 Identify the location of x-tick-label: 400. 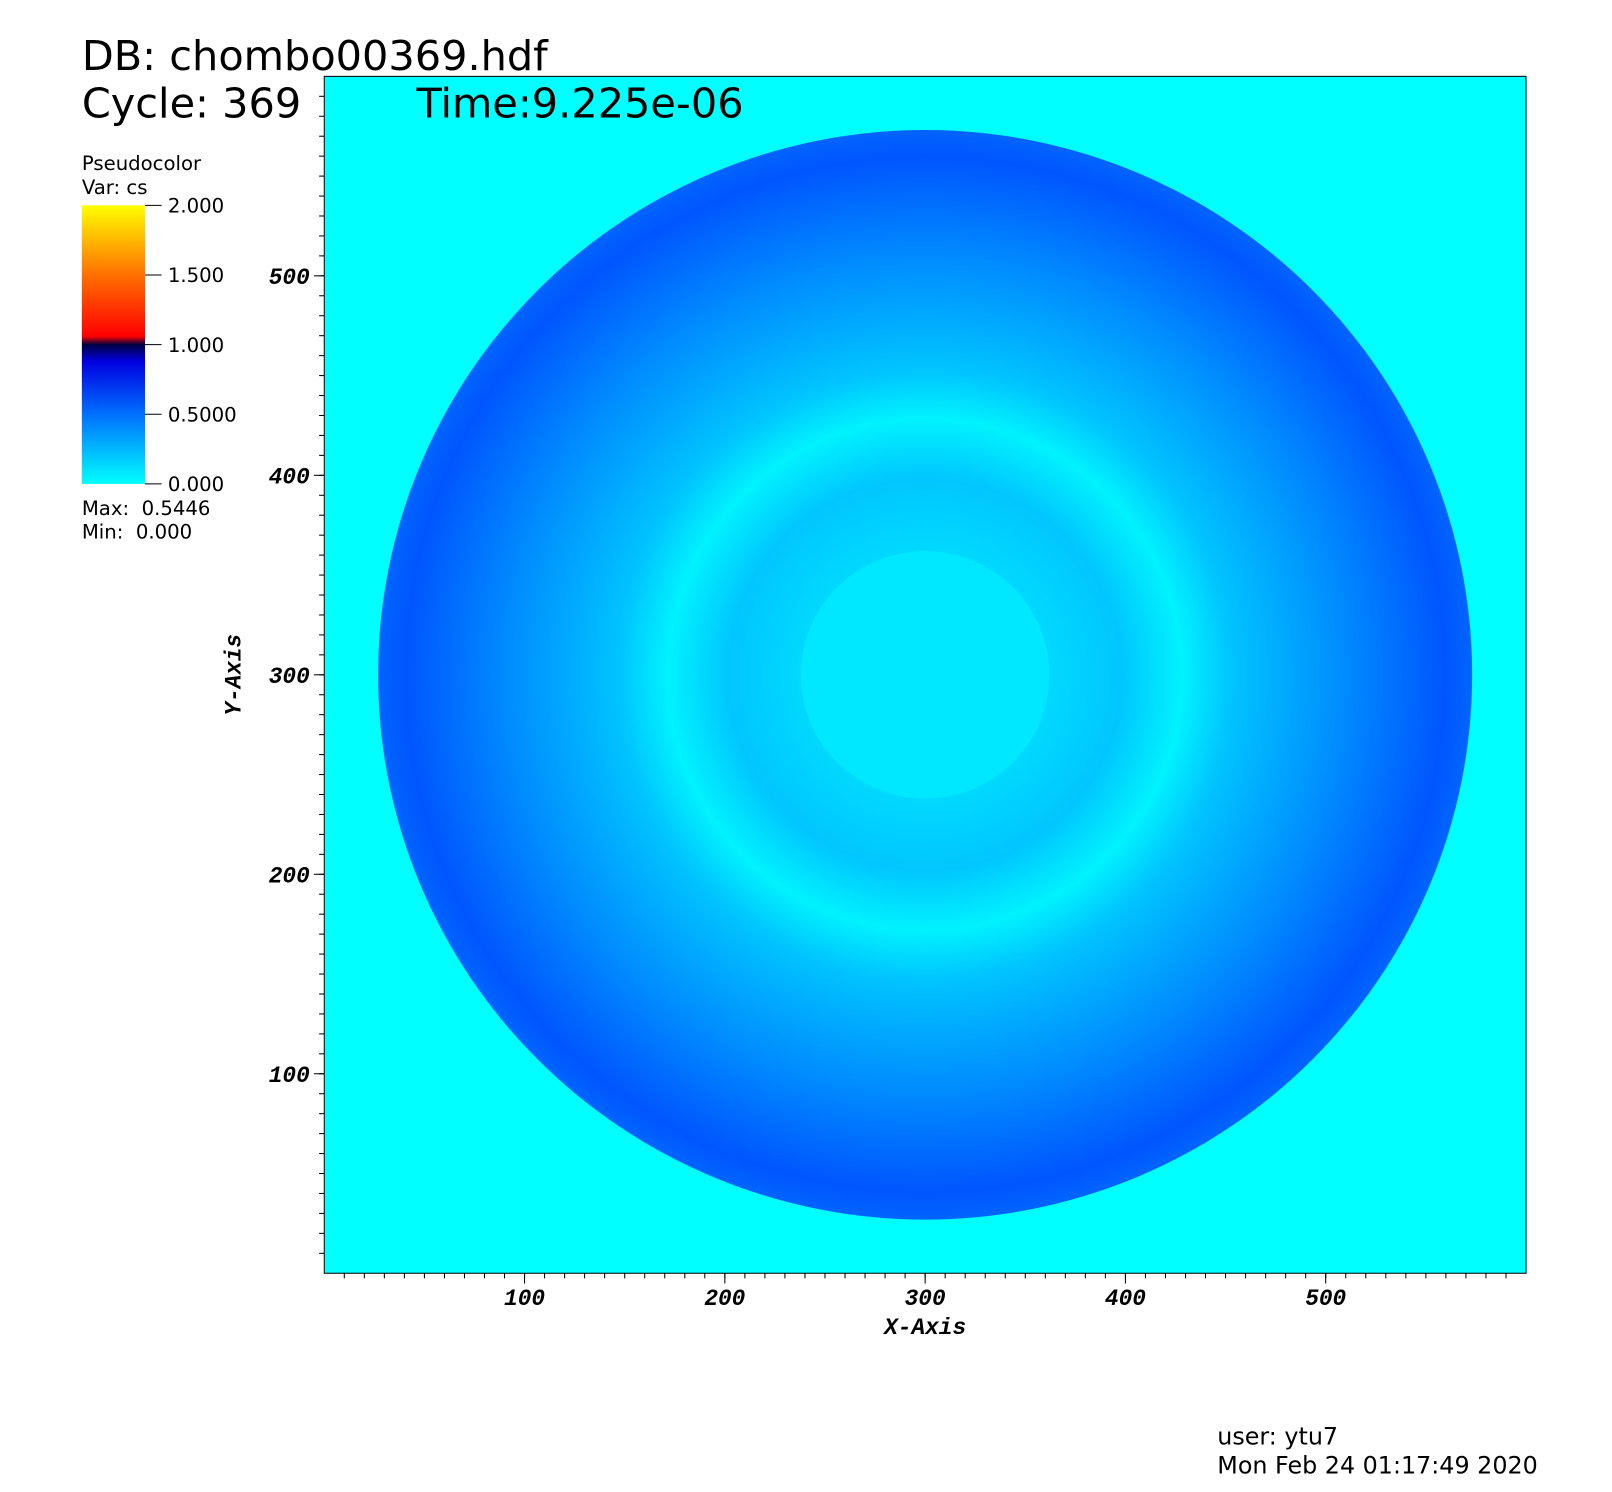
(1125, 1299).